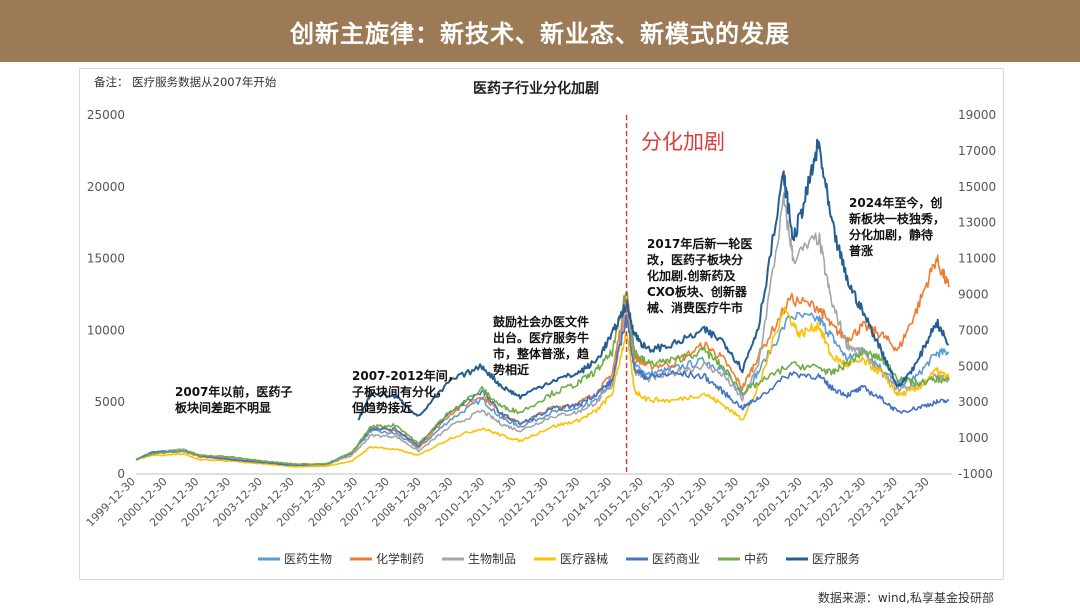 Image resolution: width=1080 pixels, height=608 pixels. I want to click on y2-tick-label: 3000, so click(973, 402).